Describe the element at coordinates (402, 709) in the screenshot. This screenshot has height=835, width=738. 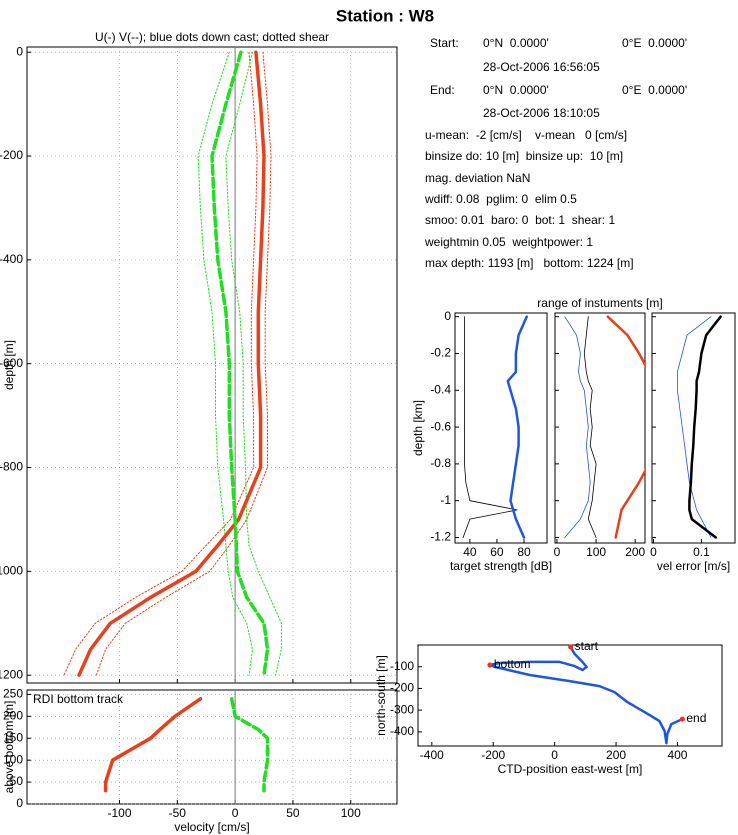
I see `y-tick-label: -300` at that location.